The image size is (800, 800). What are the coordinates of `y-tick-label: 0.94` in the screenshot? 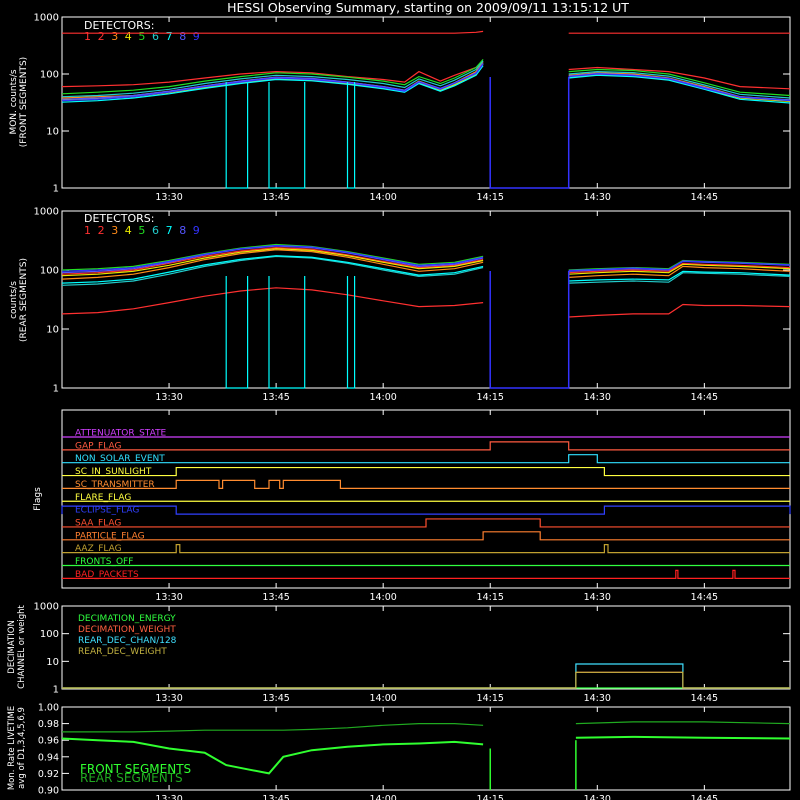 It's located at (48, 757).